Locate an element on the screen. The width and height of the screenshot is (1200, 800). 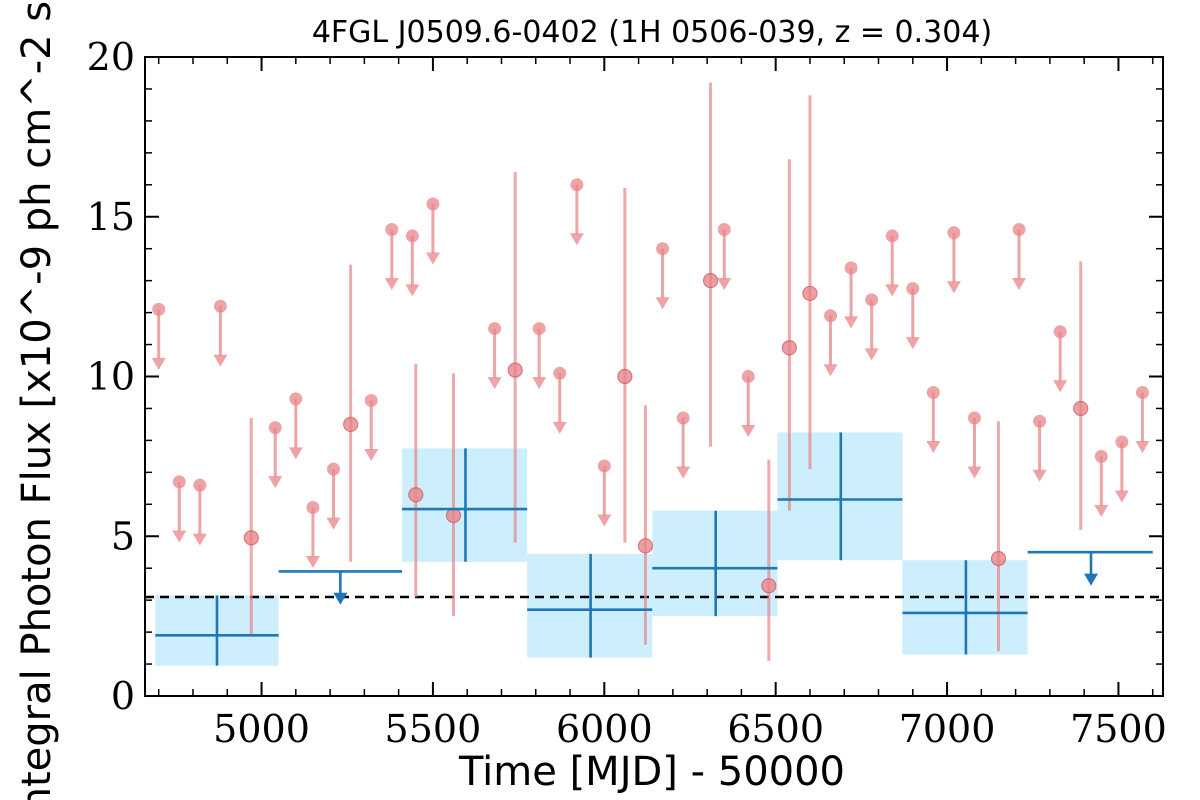
y-tick-label: 5 is located at coordinates (123, 536).